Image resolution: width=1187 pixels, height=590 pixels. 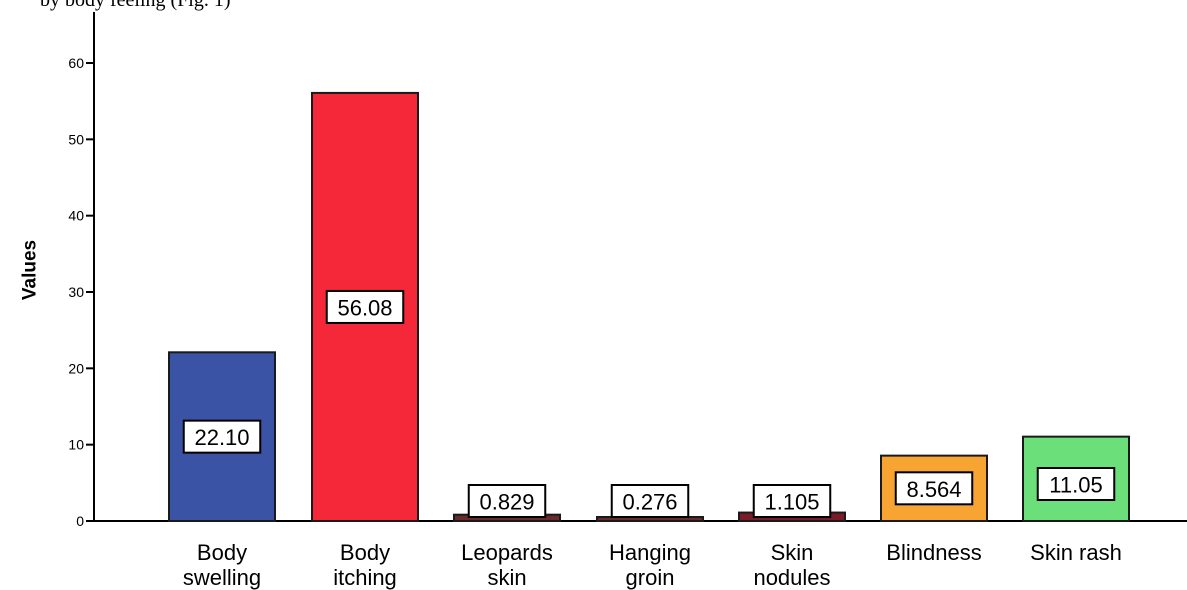 I want to click on data-label: 56.08, so click(x=364, y=307).